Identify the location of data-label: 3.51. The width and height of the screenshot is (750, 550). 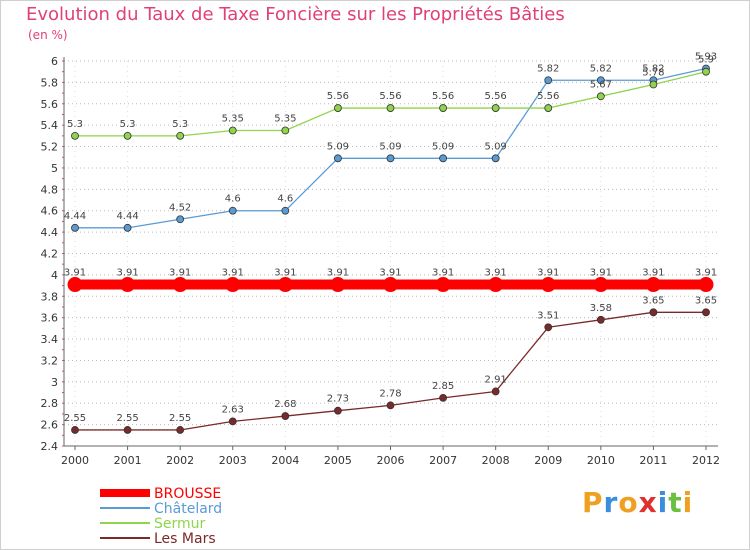
(548, 315).